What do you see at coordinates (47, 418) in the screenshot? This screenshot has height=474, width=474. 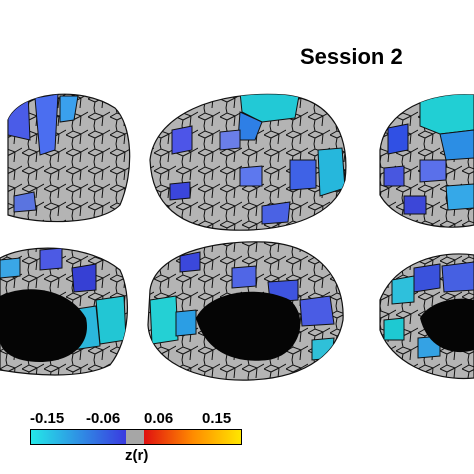 I see `colorbar-tick: -0.15` at bounding box center [47, 418].